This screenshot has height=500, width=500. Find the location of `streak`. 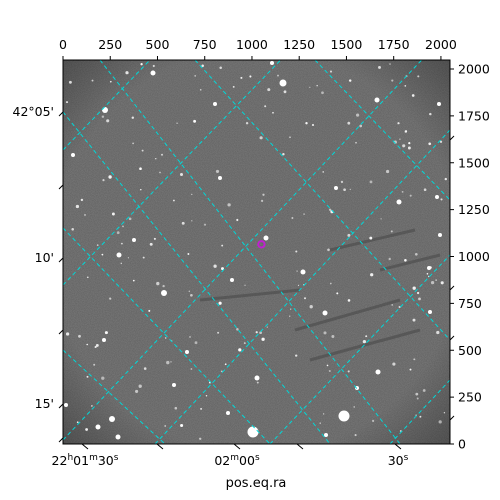

streak is located at coordinates (347, 315).